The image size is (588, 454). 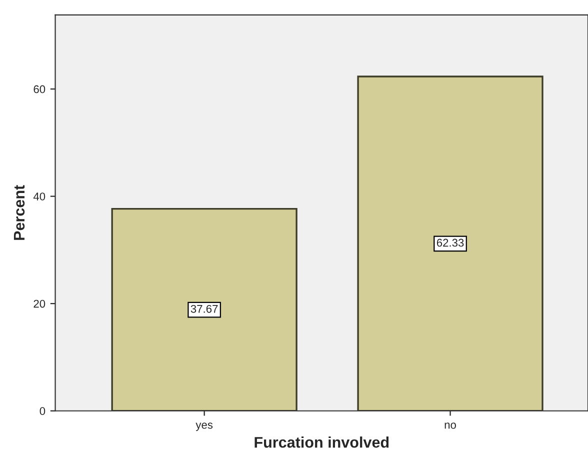 I want to click on y-tick-label: 60, so click(x=40, y=89).